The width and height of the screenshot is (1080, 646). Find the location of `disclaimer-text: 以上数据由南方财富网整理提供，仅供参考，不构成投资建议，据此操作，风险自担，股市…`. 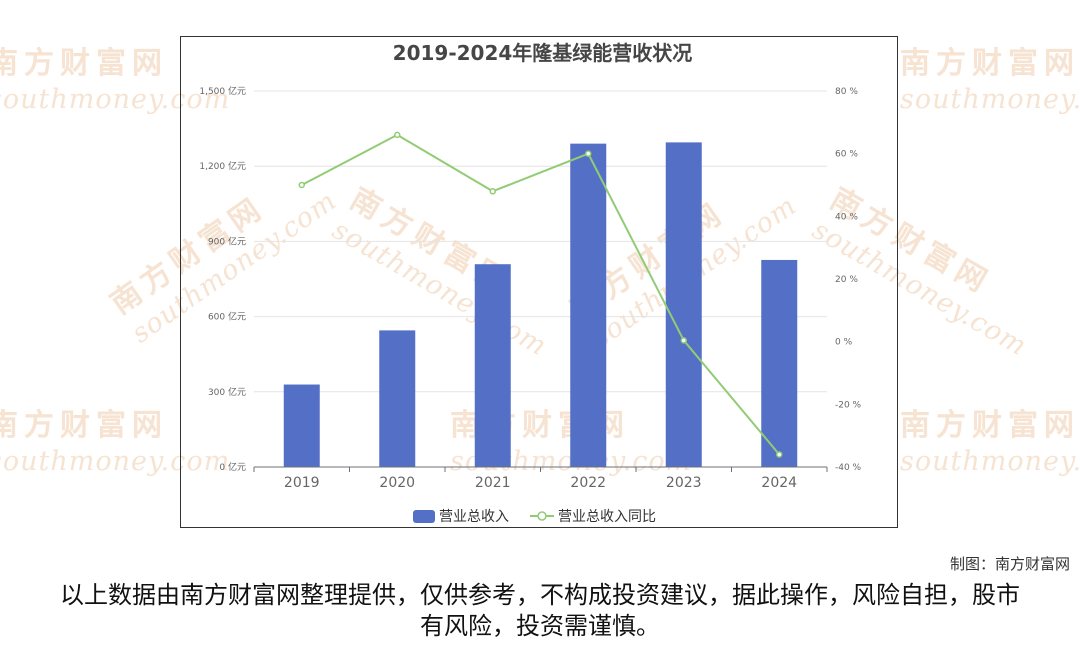

disclaimer-text: 以上数据由南方财富网整理提供，仅供参考，不构成投资建议，据此操作，风险自担，股市… is located at coordinates (540, 610).